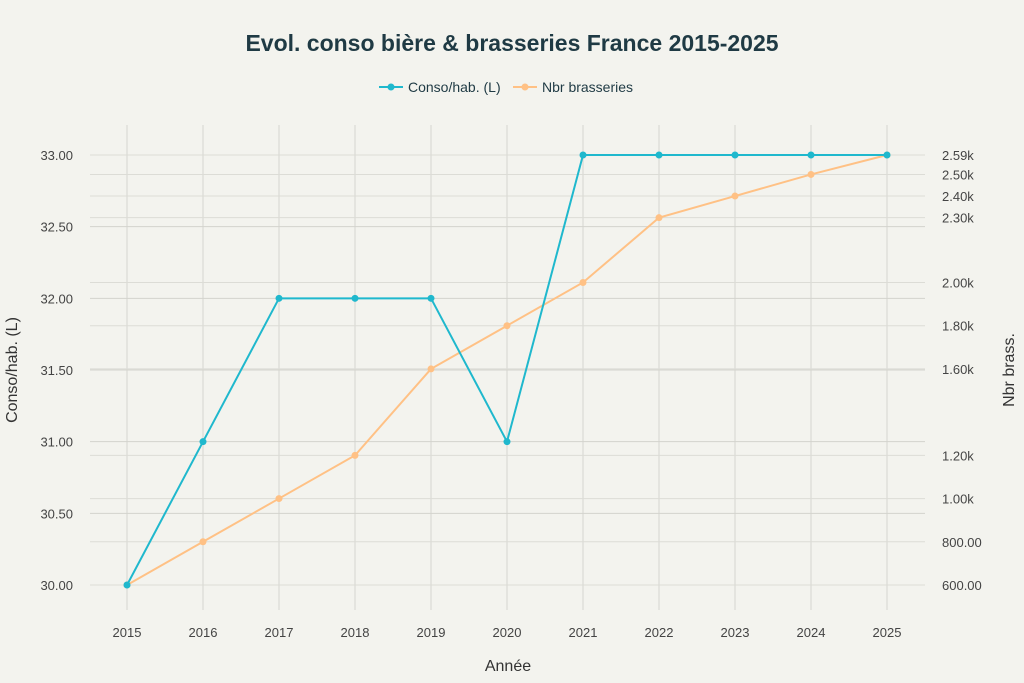 The image size is (1024, 683). What do you see at coordinates (587, 87) in the screenshot?
I see `legend-label-brasseries: Nbr brasseries` at bounding box center [587, 87].